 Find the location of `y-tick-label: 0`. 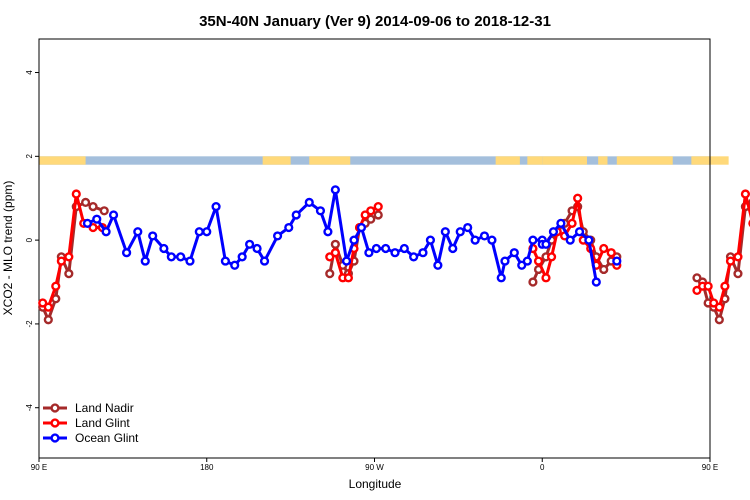

y-tick-label: 0 is located at coordinates (29, 239).